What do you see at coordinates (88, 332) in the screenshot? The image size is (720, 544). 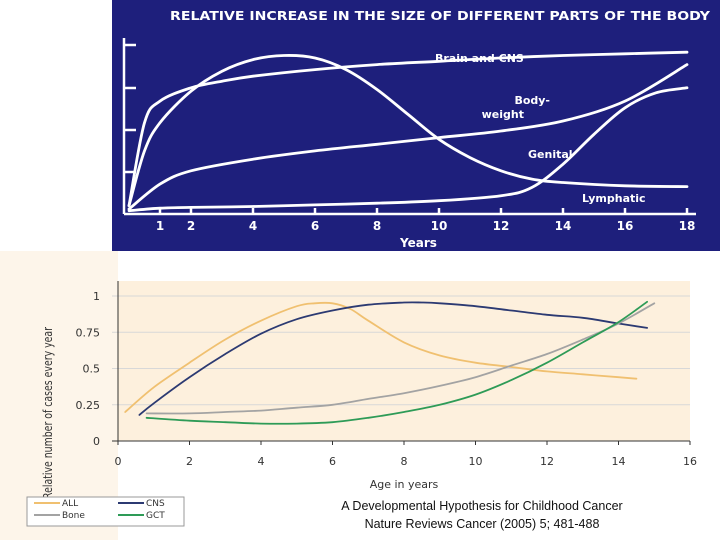 I see `y-tick-label: 0.75` at bounding box center [88, 332].